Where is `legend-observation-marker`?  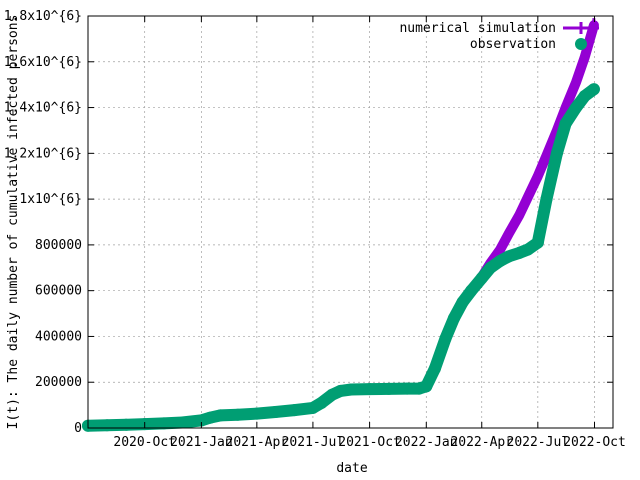
legend-observation-marker is located at coordinates (581, 44).